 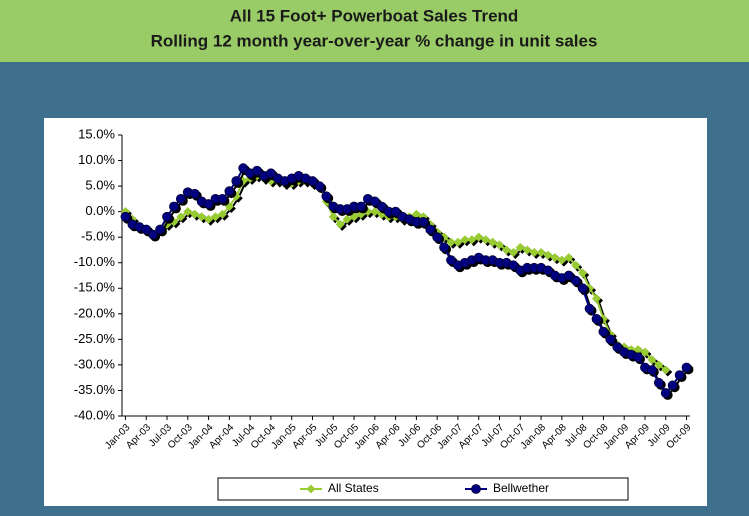 What do you see at coordinates (374, 15) in the screenshot?
I see `chart-title: All 15 Foot+ Powerboat Sales Trend` at bounding box center [374, 15].